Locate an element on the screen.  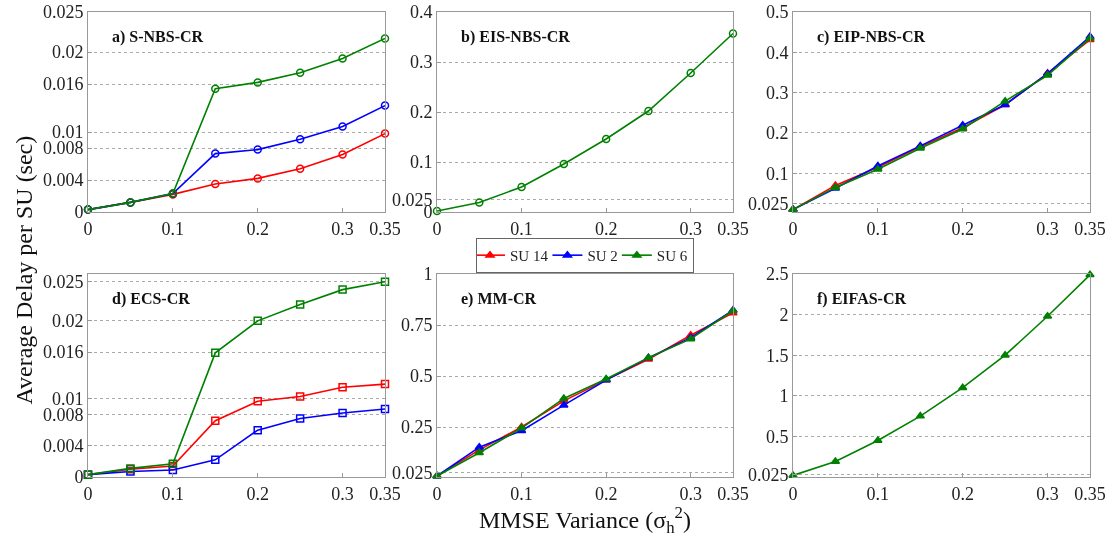
legend-label: SU 6 is located at coordinates (672, 256).